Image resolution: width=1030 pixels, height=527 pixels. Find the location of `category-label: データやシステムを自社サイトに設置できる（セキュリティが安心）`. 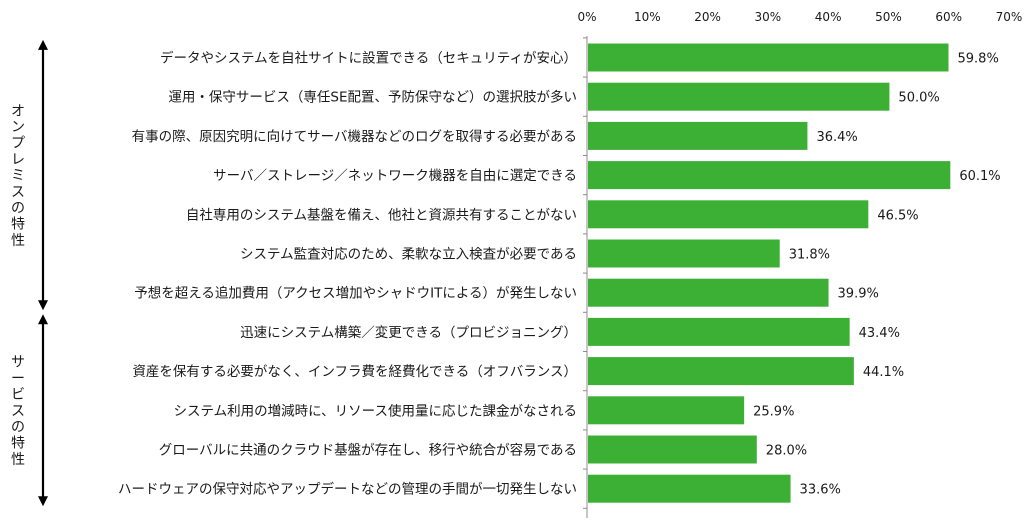

category-label: データやシステムを自社サイトに設置できる（セキュリティが安心） is located at coordinates (368, 58).